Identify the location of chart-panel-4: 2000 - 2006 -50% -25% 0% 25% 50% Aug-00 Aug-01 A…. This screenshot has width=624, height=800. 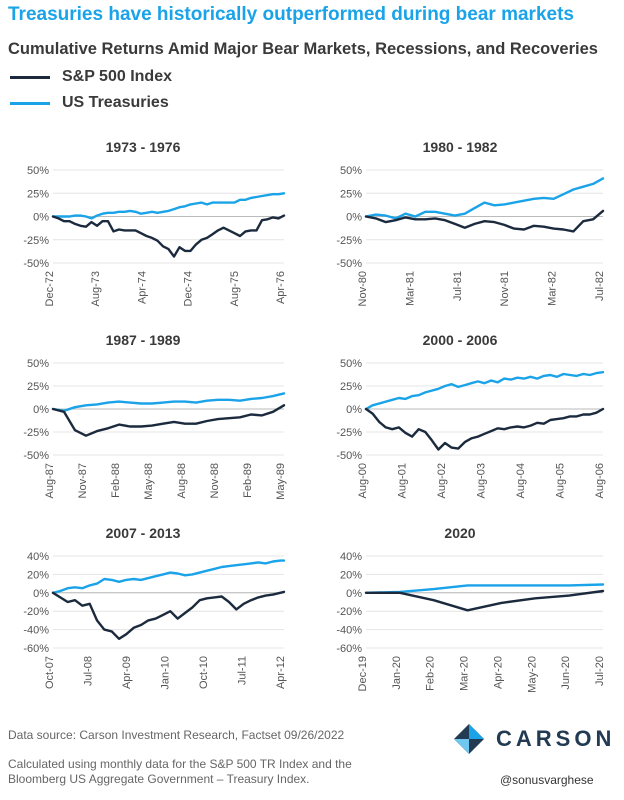
(471, 415).